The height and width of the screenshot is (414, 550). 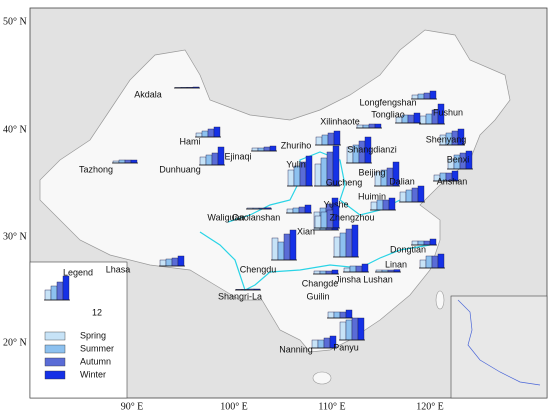 I want to click on station-label: Shenyang, so click(x=446, y=139).